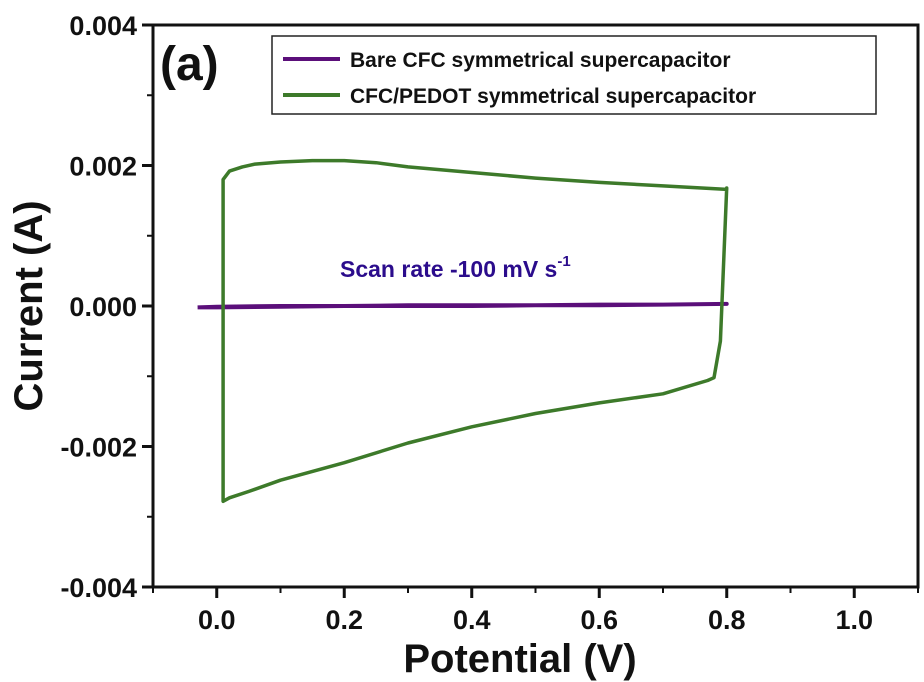 This screenshot has width=924, height=682. What do you see at coordinates (189, 64) in the screenshot?
I see `panel-label: (a)` at bounding box center [189, 64].